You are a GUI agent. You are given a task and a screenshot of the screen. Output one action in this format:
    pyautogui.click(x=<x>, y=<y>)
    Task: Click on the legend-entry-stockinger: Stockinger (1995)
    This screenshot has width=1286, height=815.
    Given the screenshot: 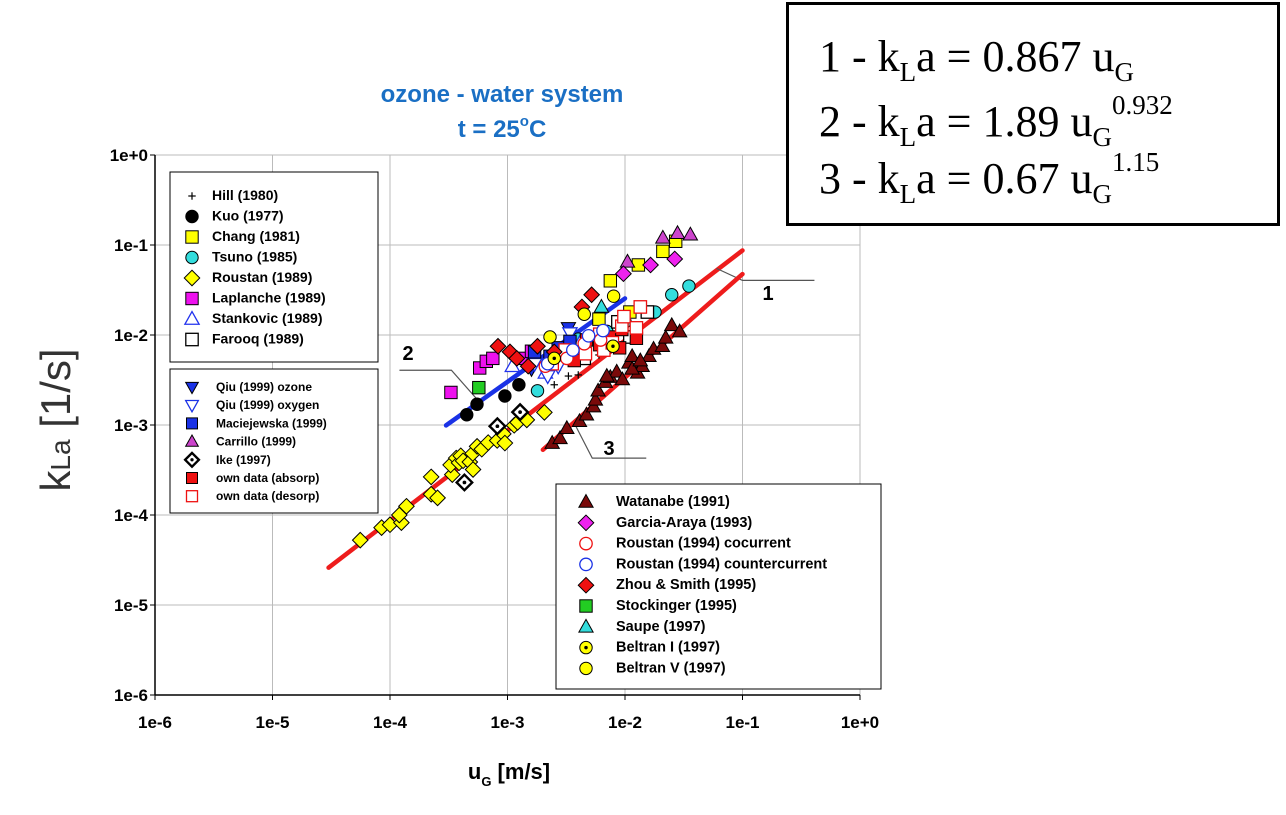 What is the action you would take?
    pyautogui.click(x=658, y=606)
    